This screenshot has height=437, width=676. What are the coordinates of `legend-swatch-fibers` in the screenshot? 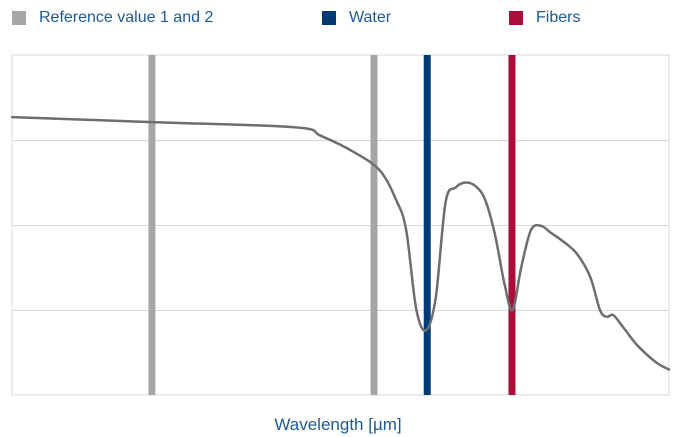 It's located at (516, 18).